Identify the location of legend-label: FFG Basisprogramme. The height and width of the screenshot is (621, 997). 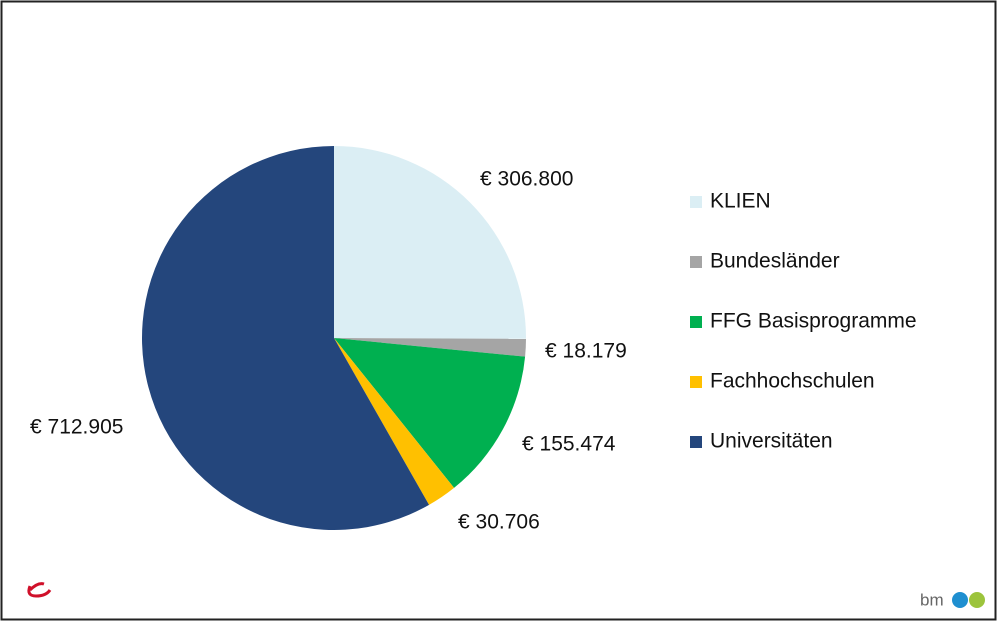
(813, 321).